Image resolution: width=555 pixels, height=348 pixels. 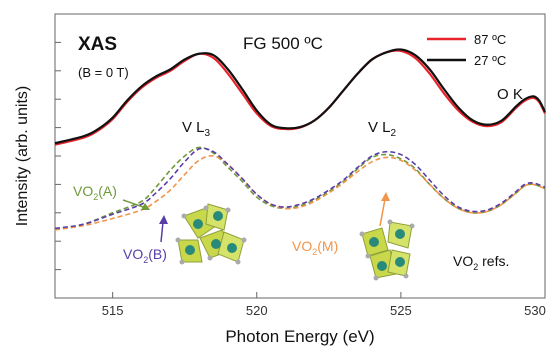 What do you see at coordinates (490, 60) in the screenshot?
I see `legend-label-27: 27 ºC` at bounding box center [490, 60].